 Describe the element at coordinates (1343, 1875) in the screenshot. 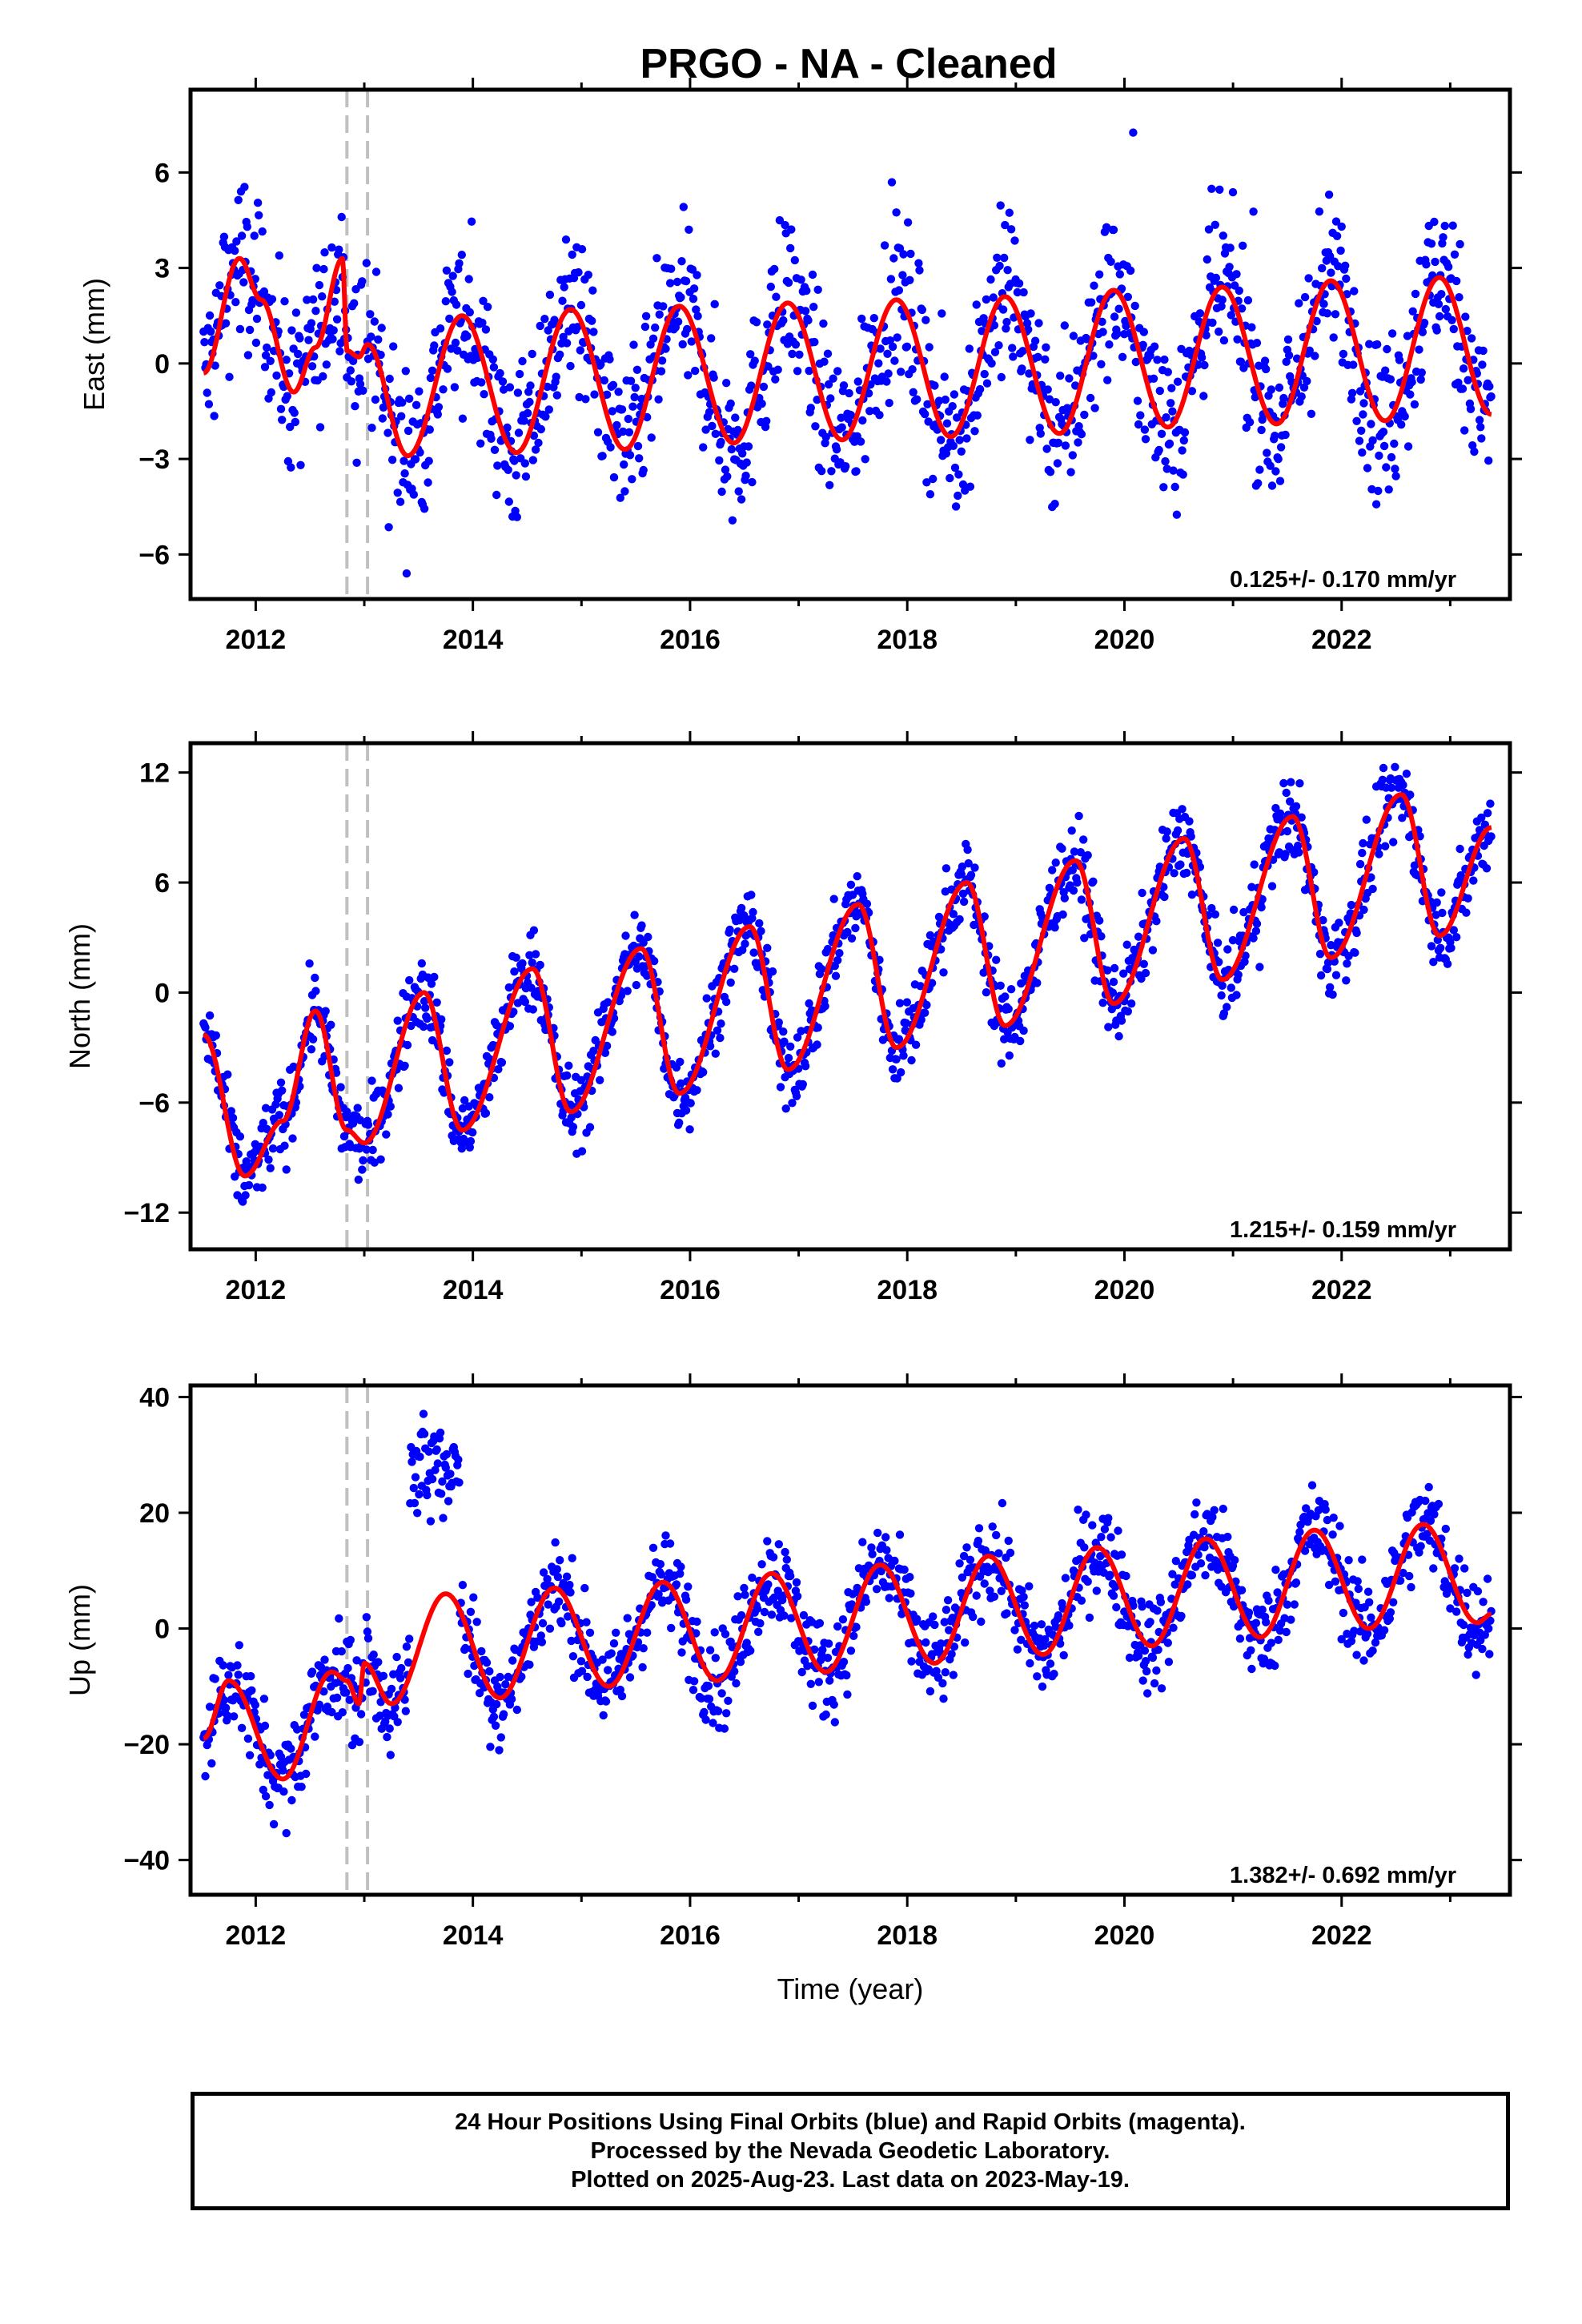

I see `velocity-rate-label: 1.382+/- 0.692 mm/yr` at that location.